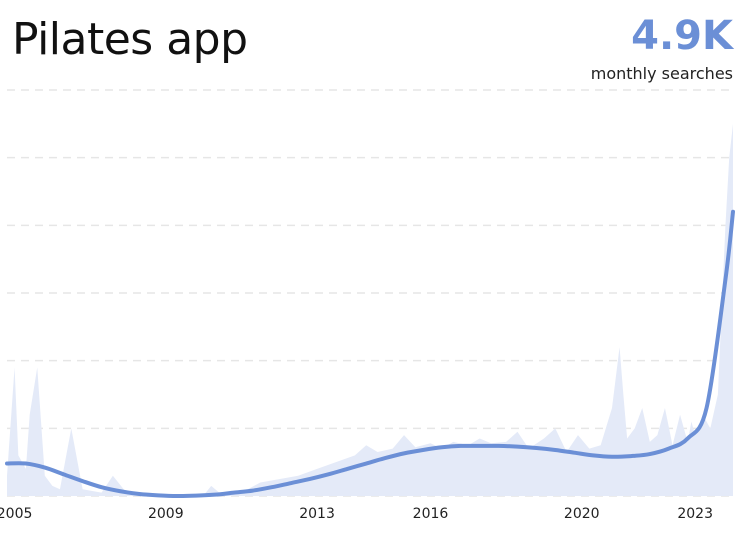  Describe the element at coordinates (682, 36) in the screenshot. I see `metric-value: 4.9K` at that location.